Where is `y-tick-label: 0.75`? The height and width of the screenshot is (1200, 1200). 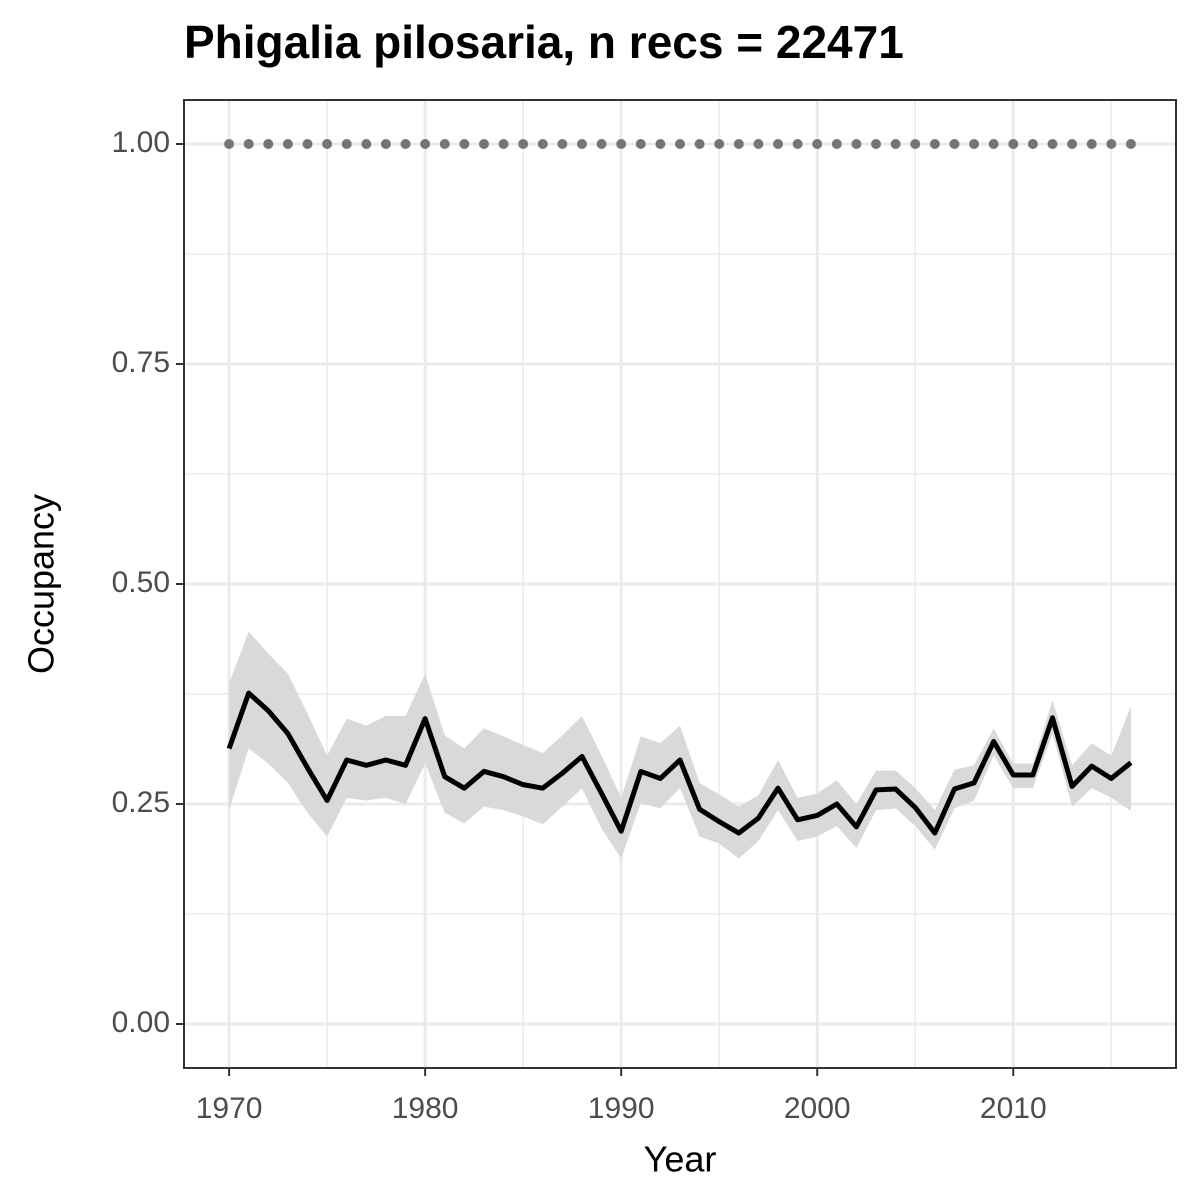
y-tick-label: 0.75 is located at coordinates (141, 362).